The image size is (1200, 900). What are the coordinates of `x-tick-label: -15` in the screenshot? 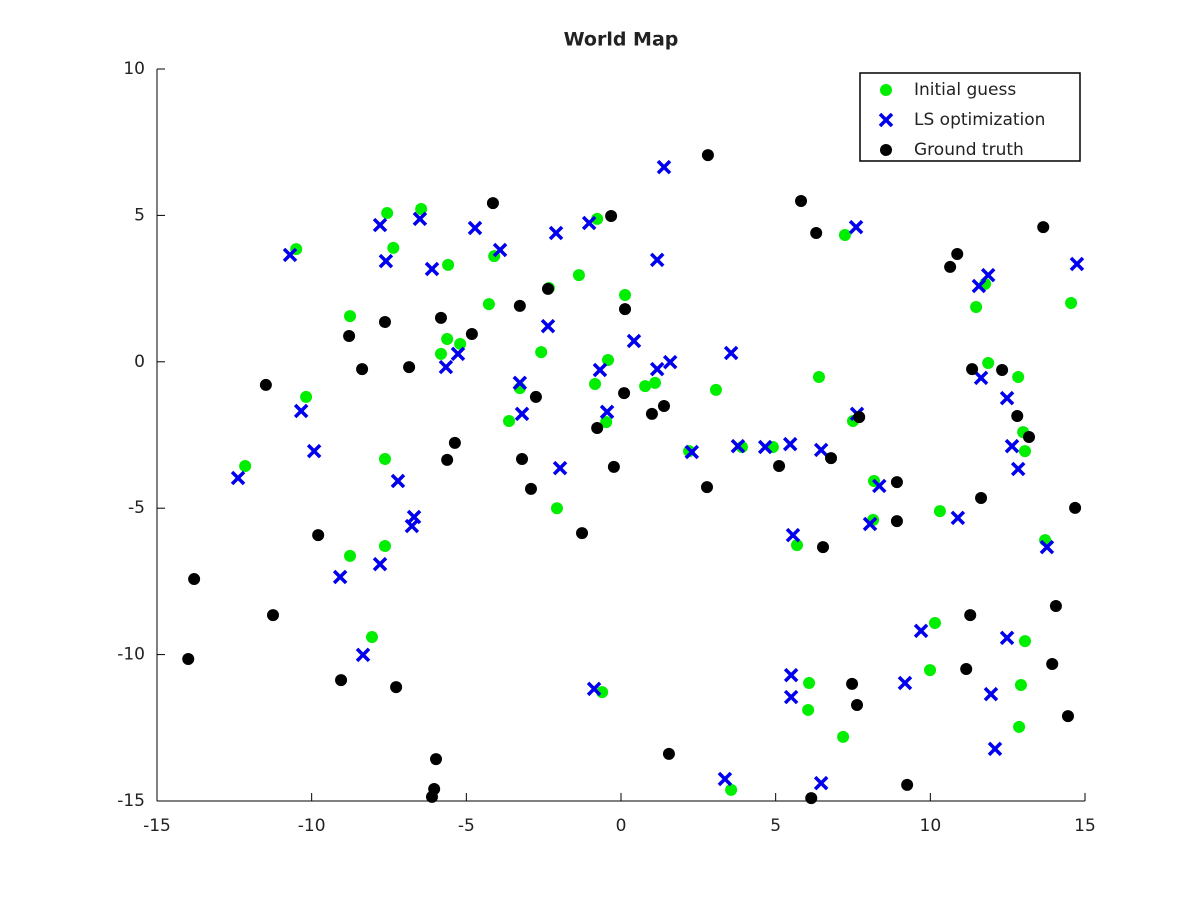 It's located at (157, 826).